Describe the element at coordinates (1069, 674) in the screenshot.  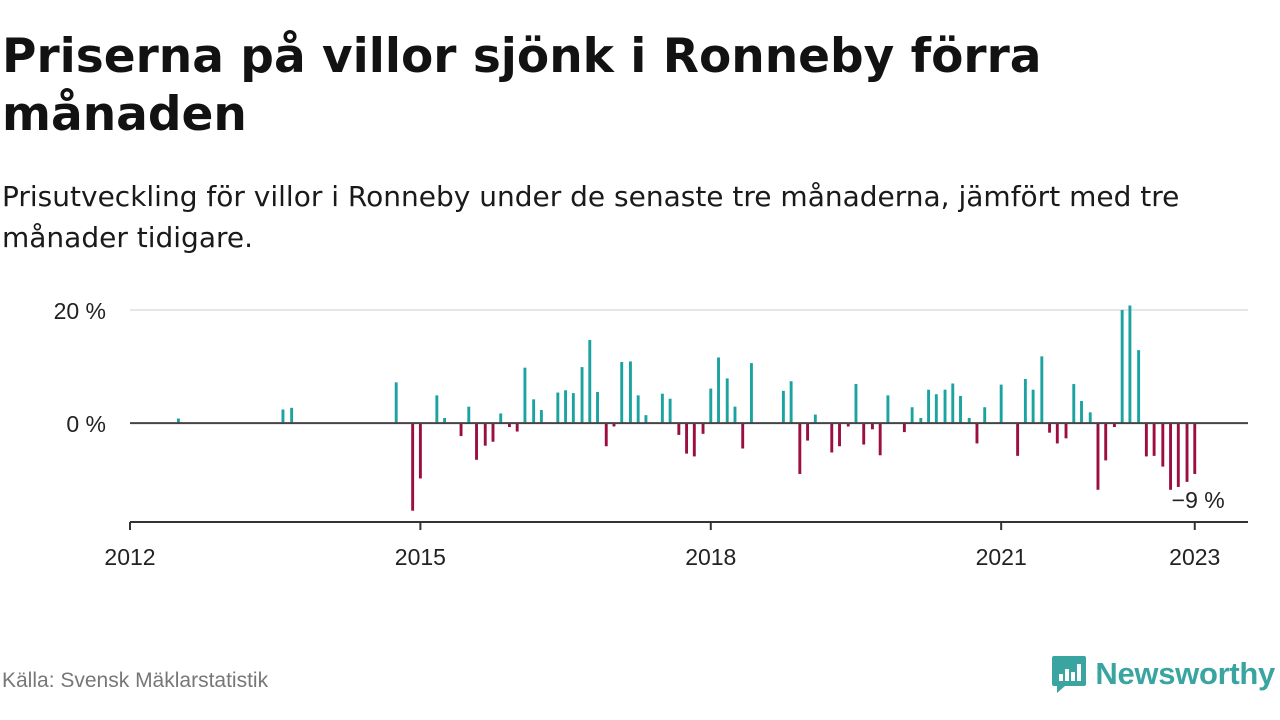
I see `newsworthy-logo-icon` at that location.